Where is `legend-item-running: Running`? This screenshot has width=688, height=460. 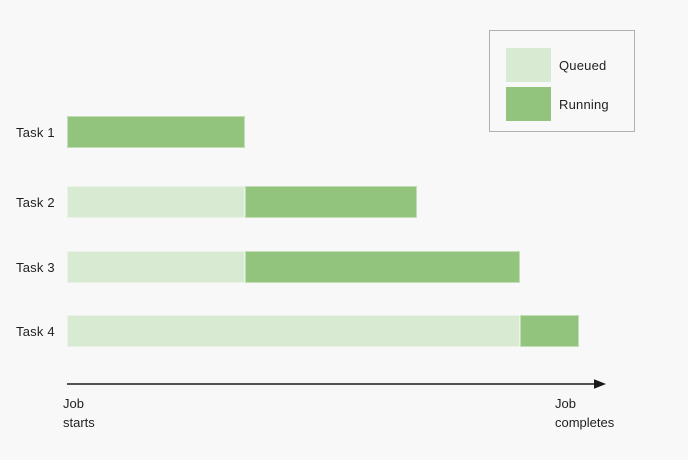 legend-item-running: Running is located at coordinates (566, 104).